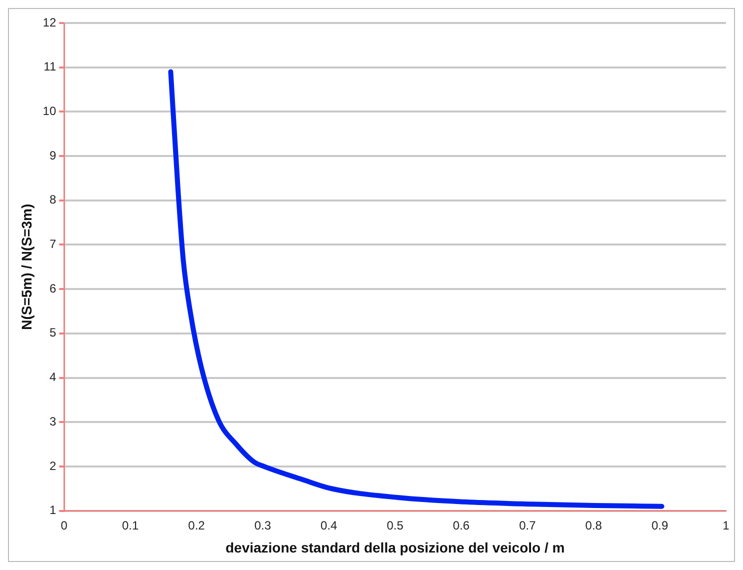  I want to click on y-tick-label: 9, so click(52, 155).